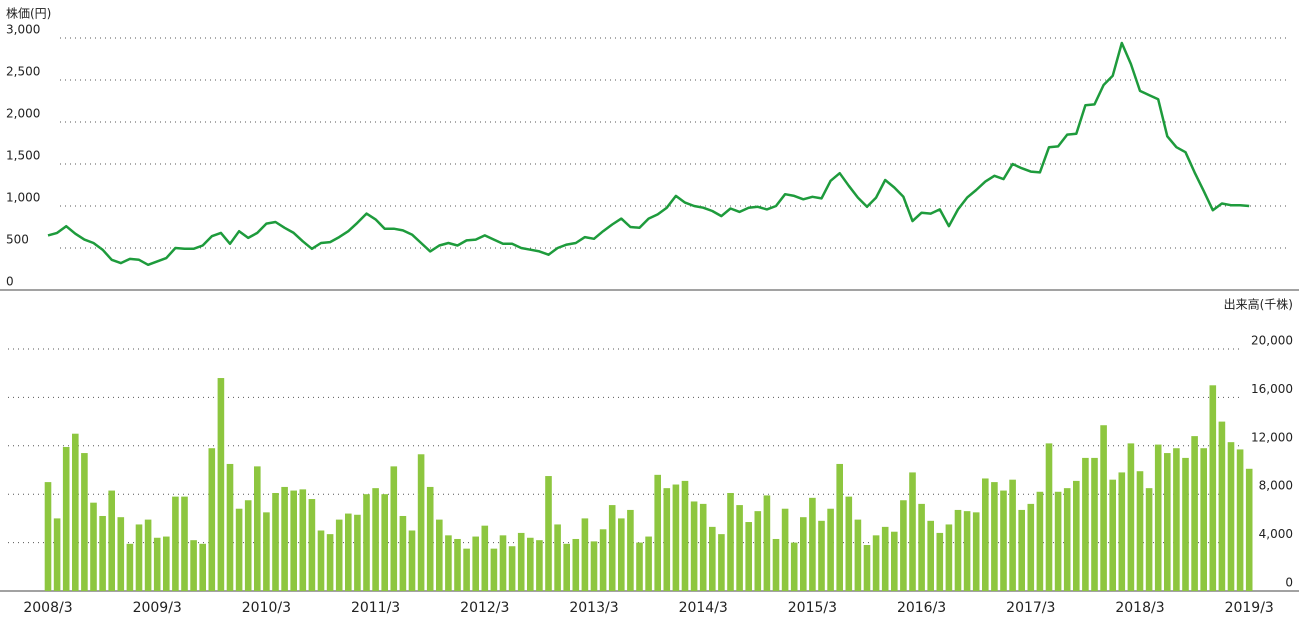  Describe the element at coordinates (23, 72) in the screenshot. I see `y-tick-label: 2,500` at that location.